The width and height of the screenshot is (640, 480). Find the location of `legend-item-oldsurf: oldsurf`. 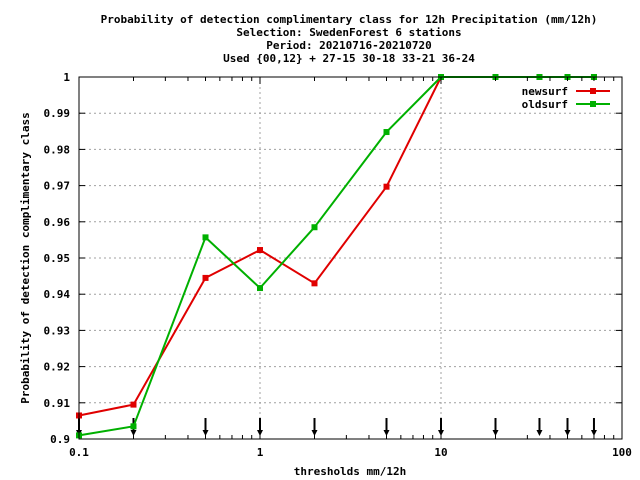

legend-item-oldsurf: oldsurf is located at coordinates (566, 104).